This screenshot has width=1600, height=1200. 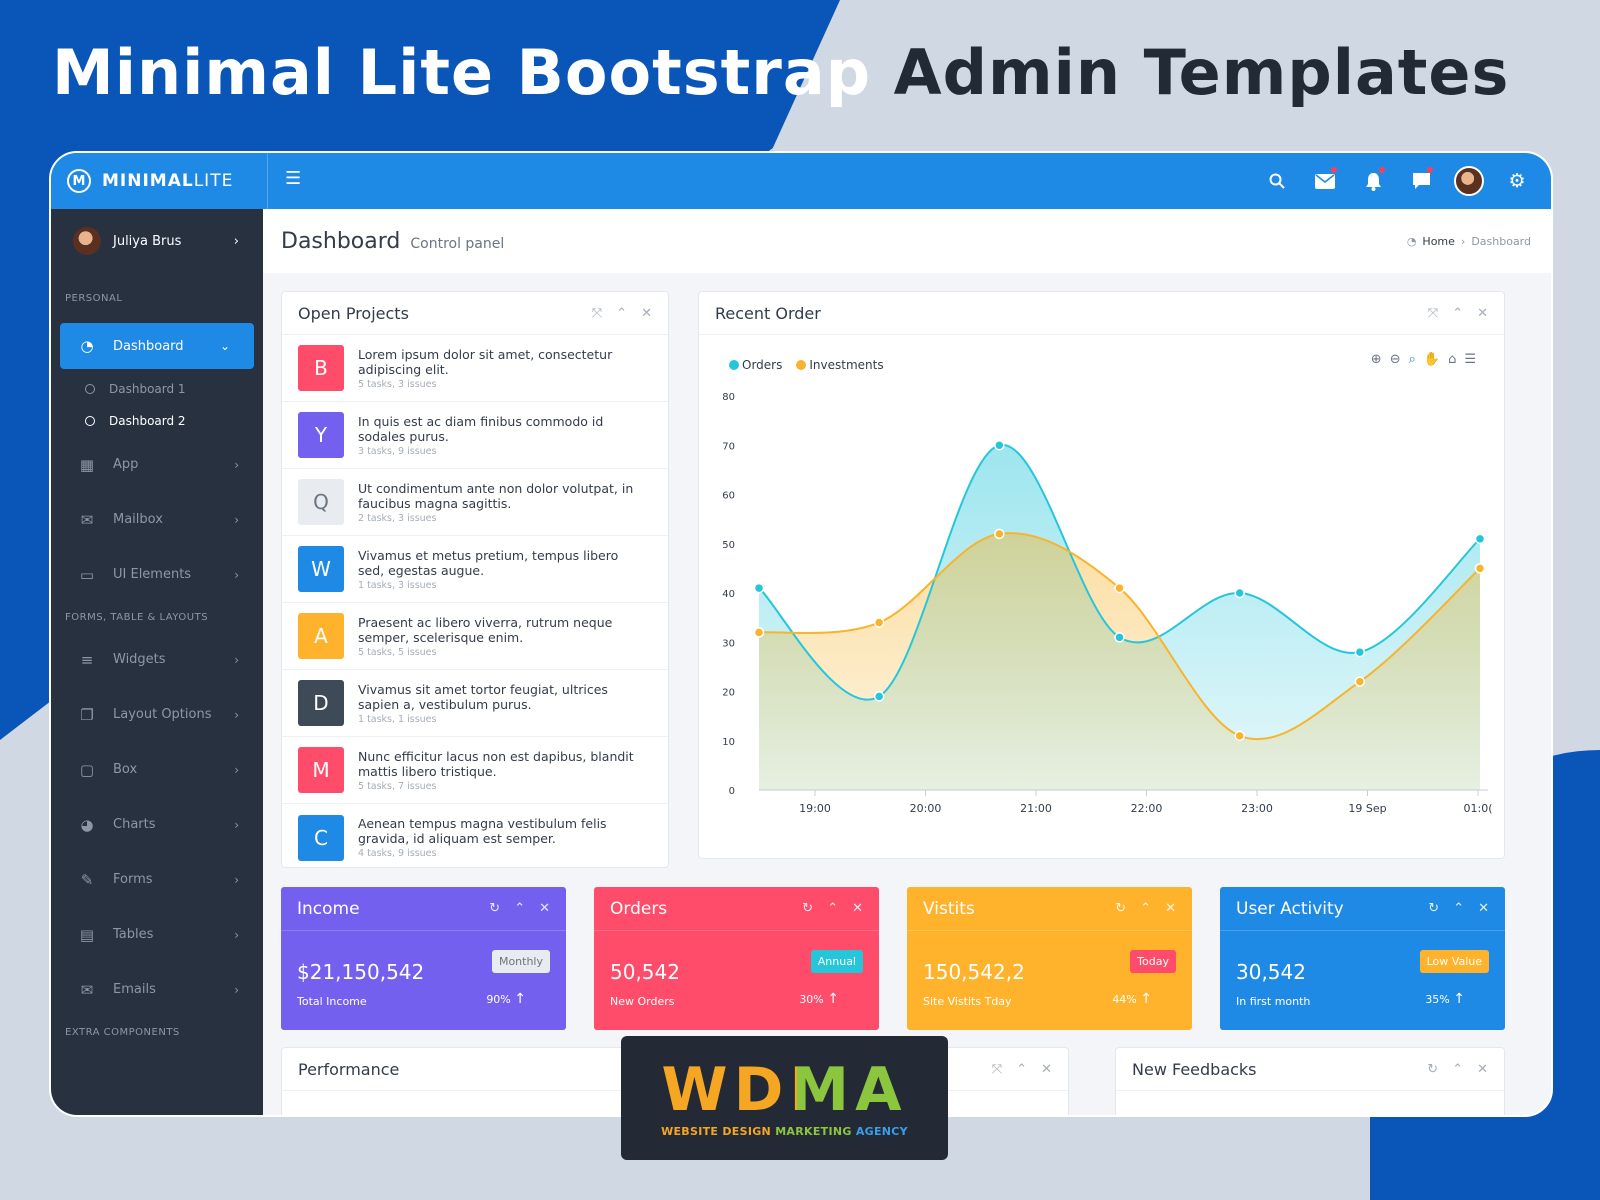 I want to click on sidebar-item-dashboard: ◔ Dashboard ⌄, so click(x=157, y=346).